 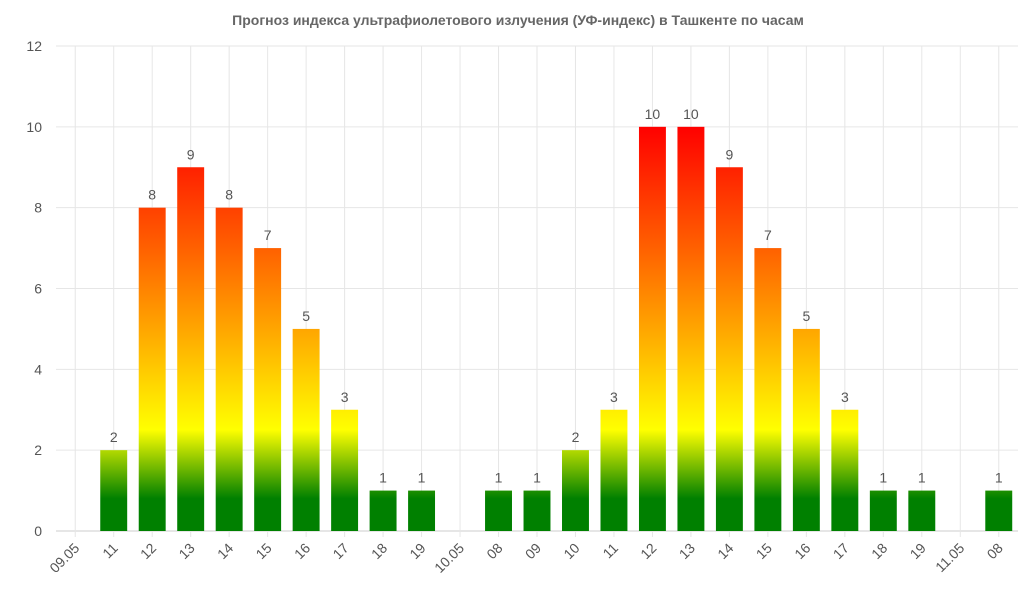 I want to click on y-tick-label: 0, so click(x=38, y=531).